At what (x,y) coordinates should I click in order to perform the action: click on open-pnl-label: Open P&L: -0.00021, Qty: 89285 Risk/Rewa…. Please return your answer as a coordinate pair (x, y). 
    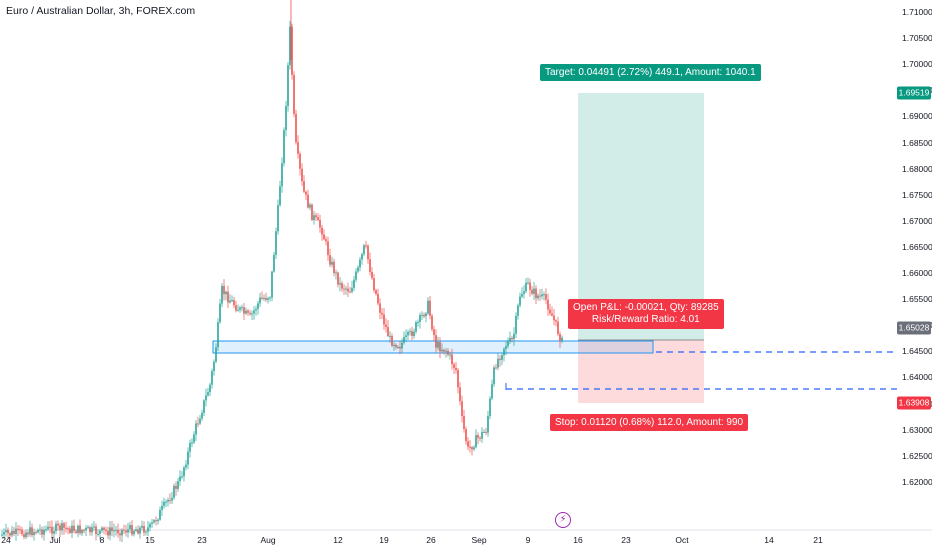
    Looking at the image, I should click on (646, 314).